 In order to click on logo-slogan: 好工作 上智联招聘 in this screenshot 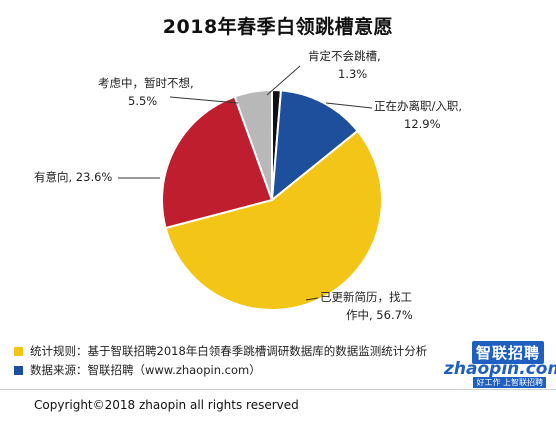, I will do `click(509, 382)`.